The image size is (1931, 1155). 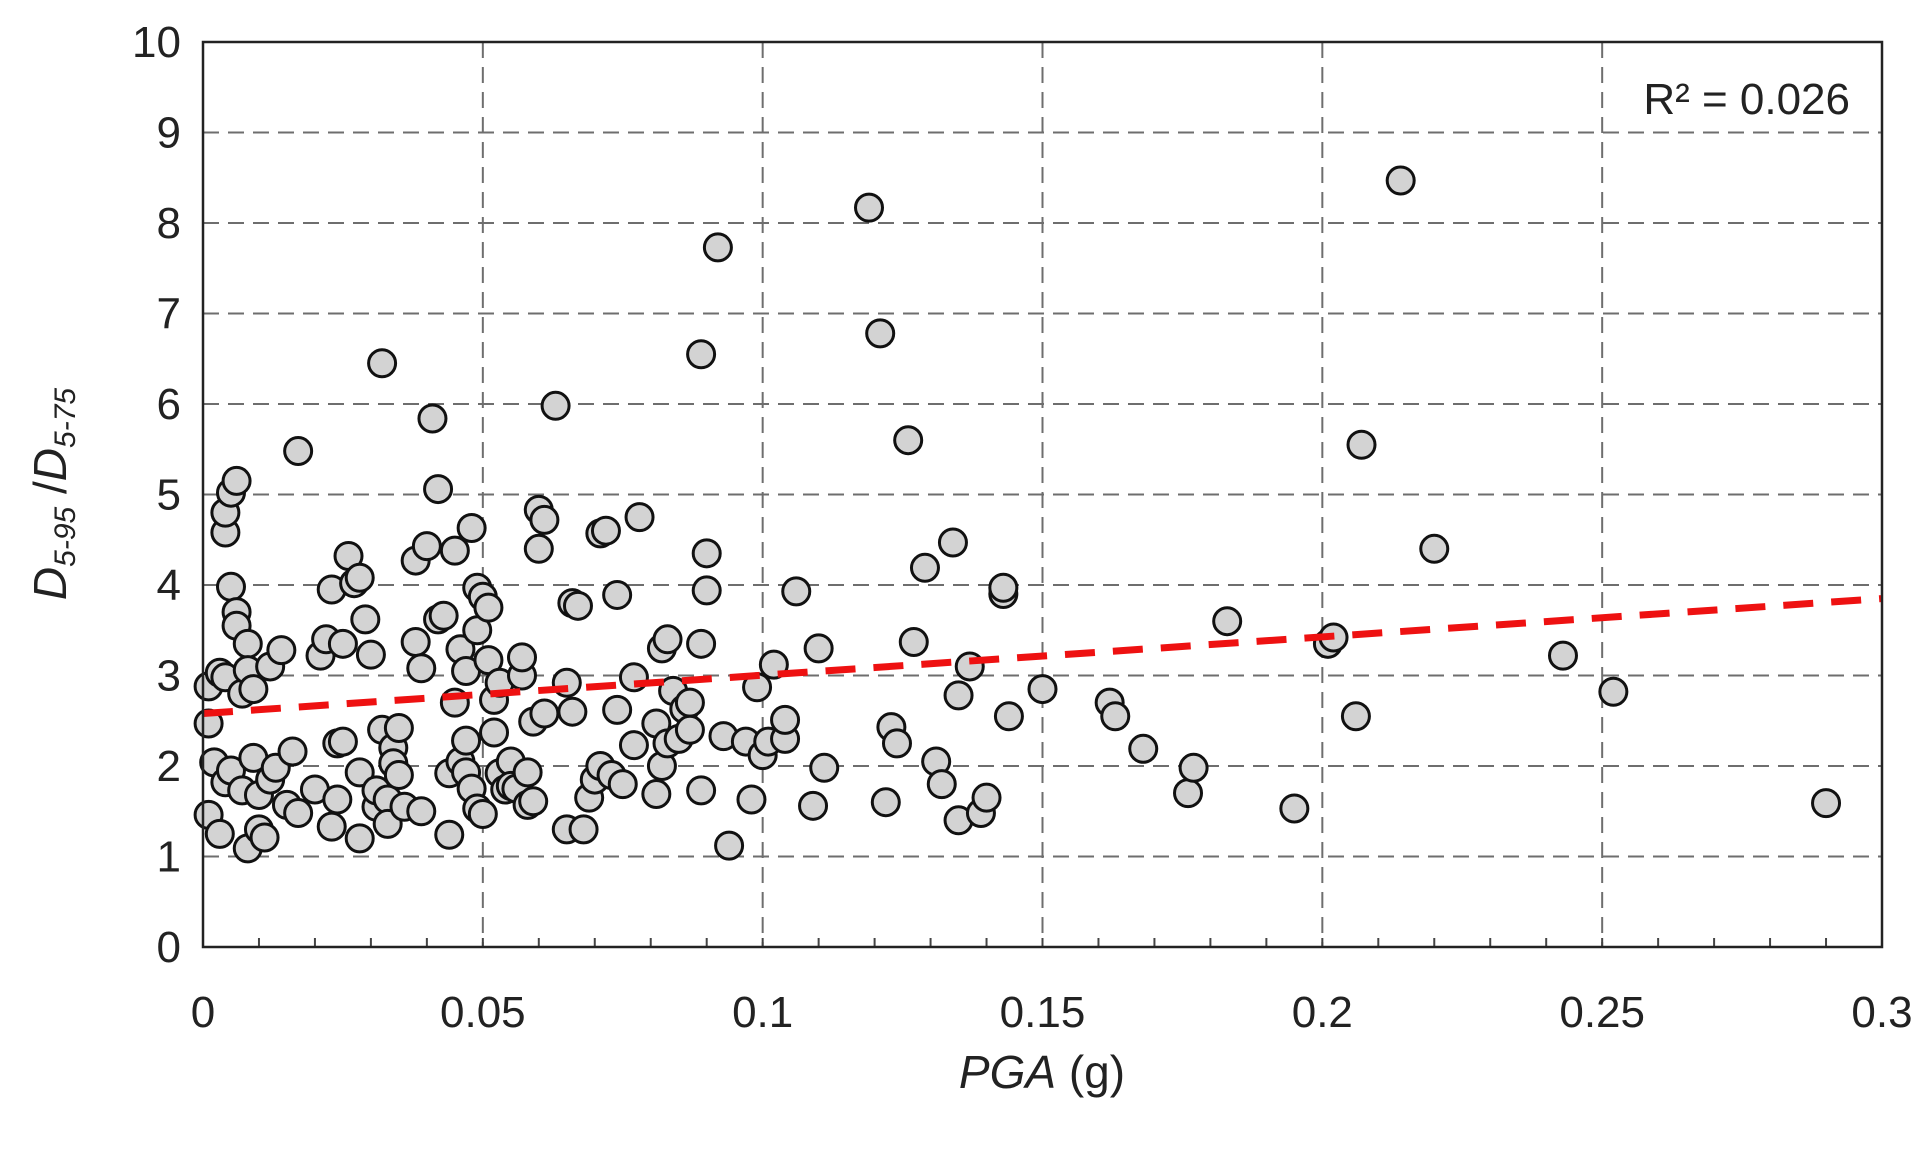 I want to click on x-tick-label-5: 0.25, so click(x=1602, y=1012).